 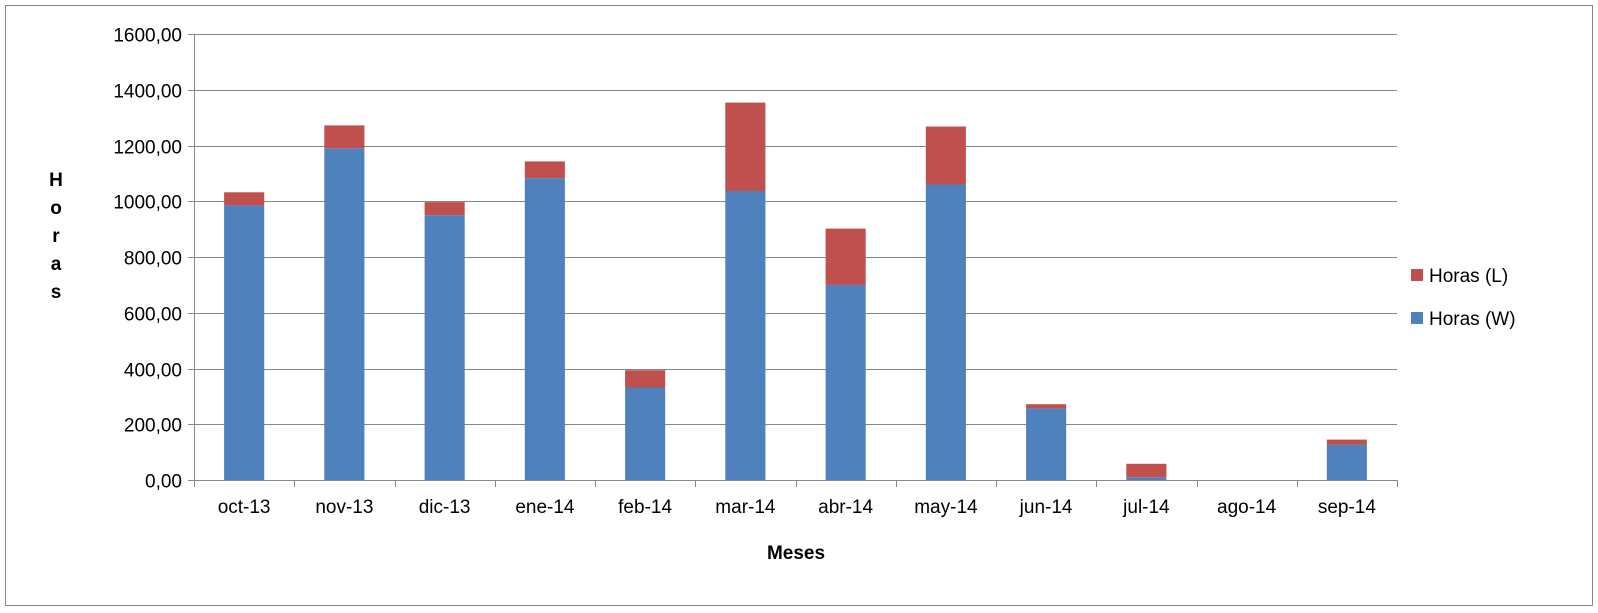 What do you see at coordinates (1247, 507) in the screenshot?
I see `x-tick-label: ago-14` at bounding box center [1247, 507].